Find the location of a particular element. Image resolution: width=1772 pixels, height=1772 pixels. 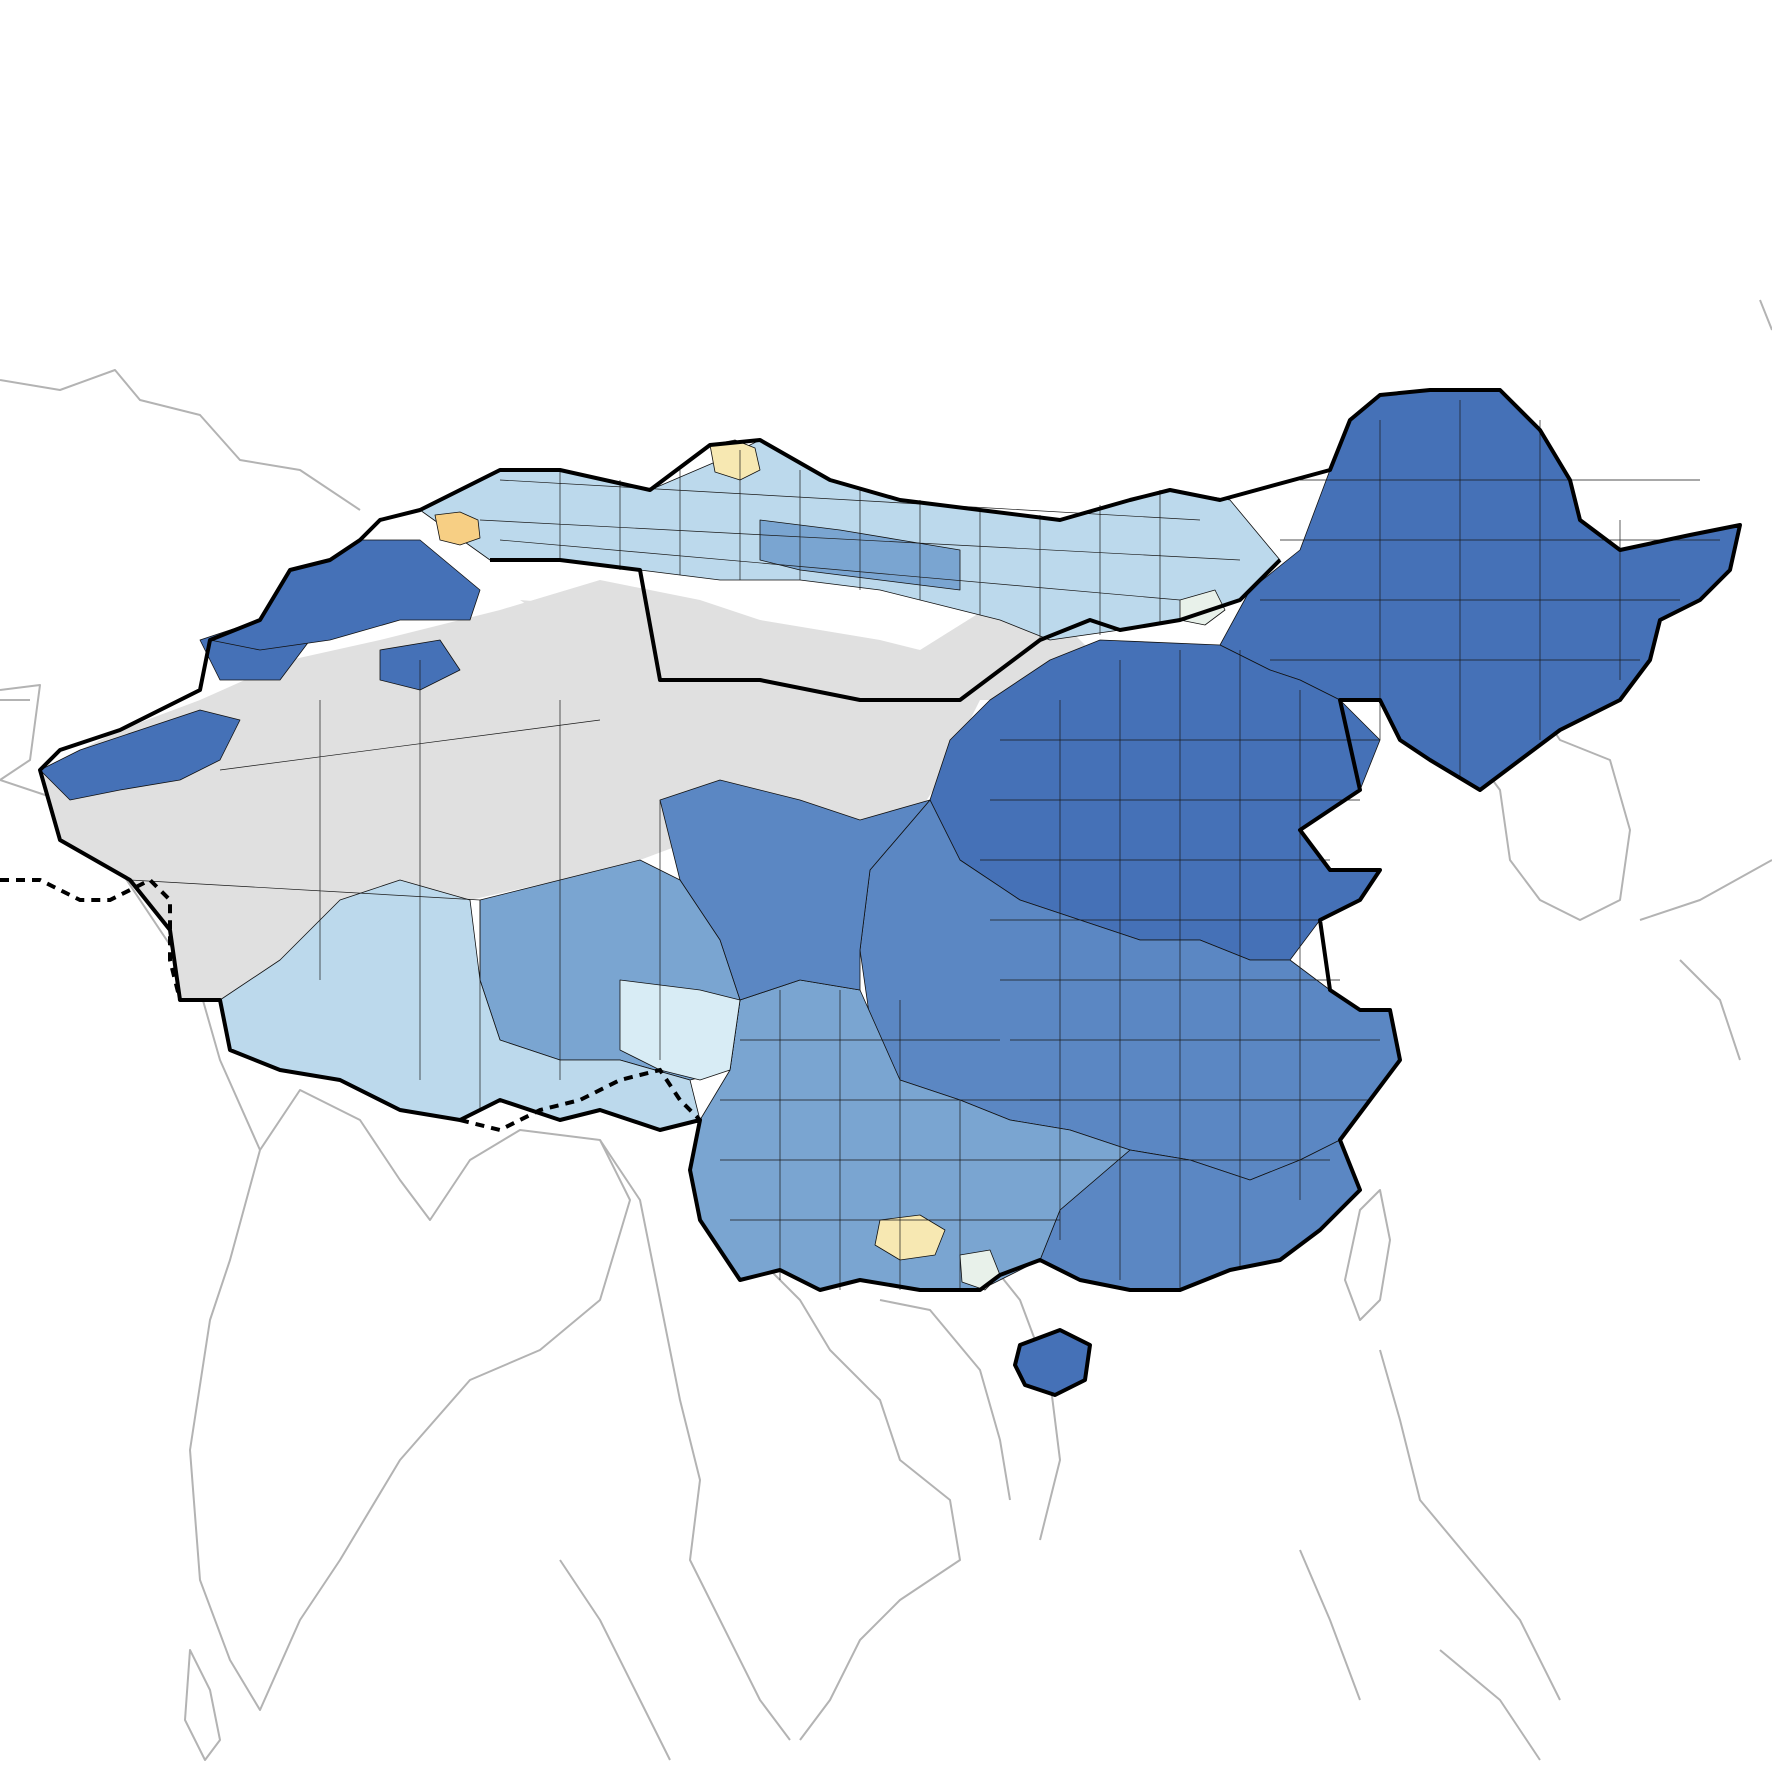

admin-lines-southwest is located at coordinates (900, 1140).